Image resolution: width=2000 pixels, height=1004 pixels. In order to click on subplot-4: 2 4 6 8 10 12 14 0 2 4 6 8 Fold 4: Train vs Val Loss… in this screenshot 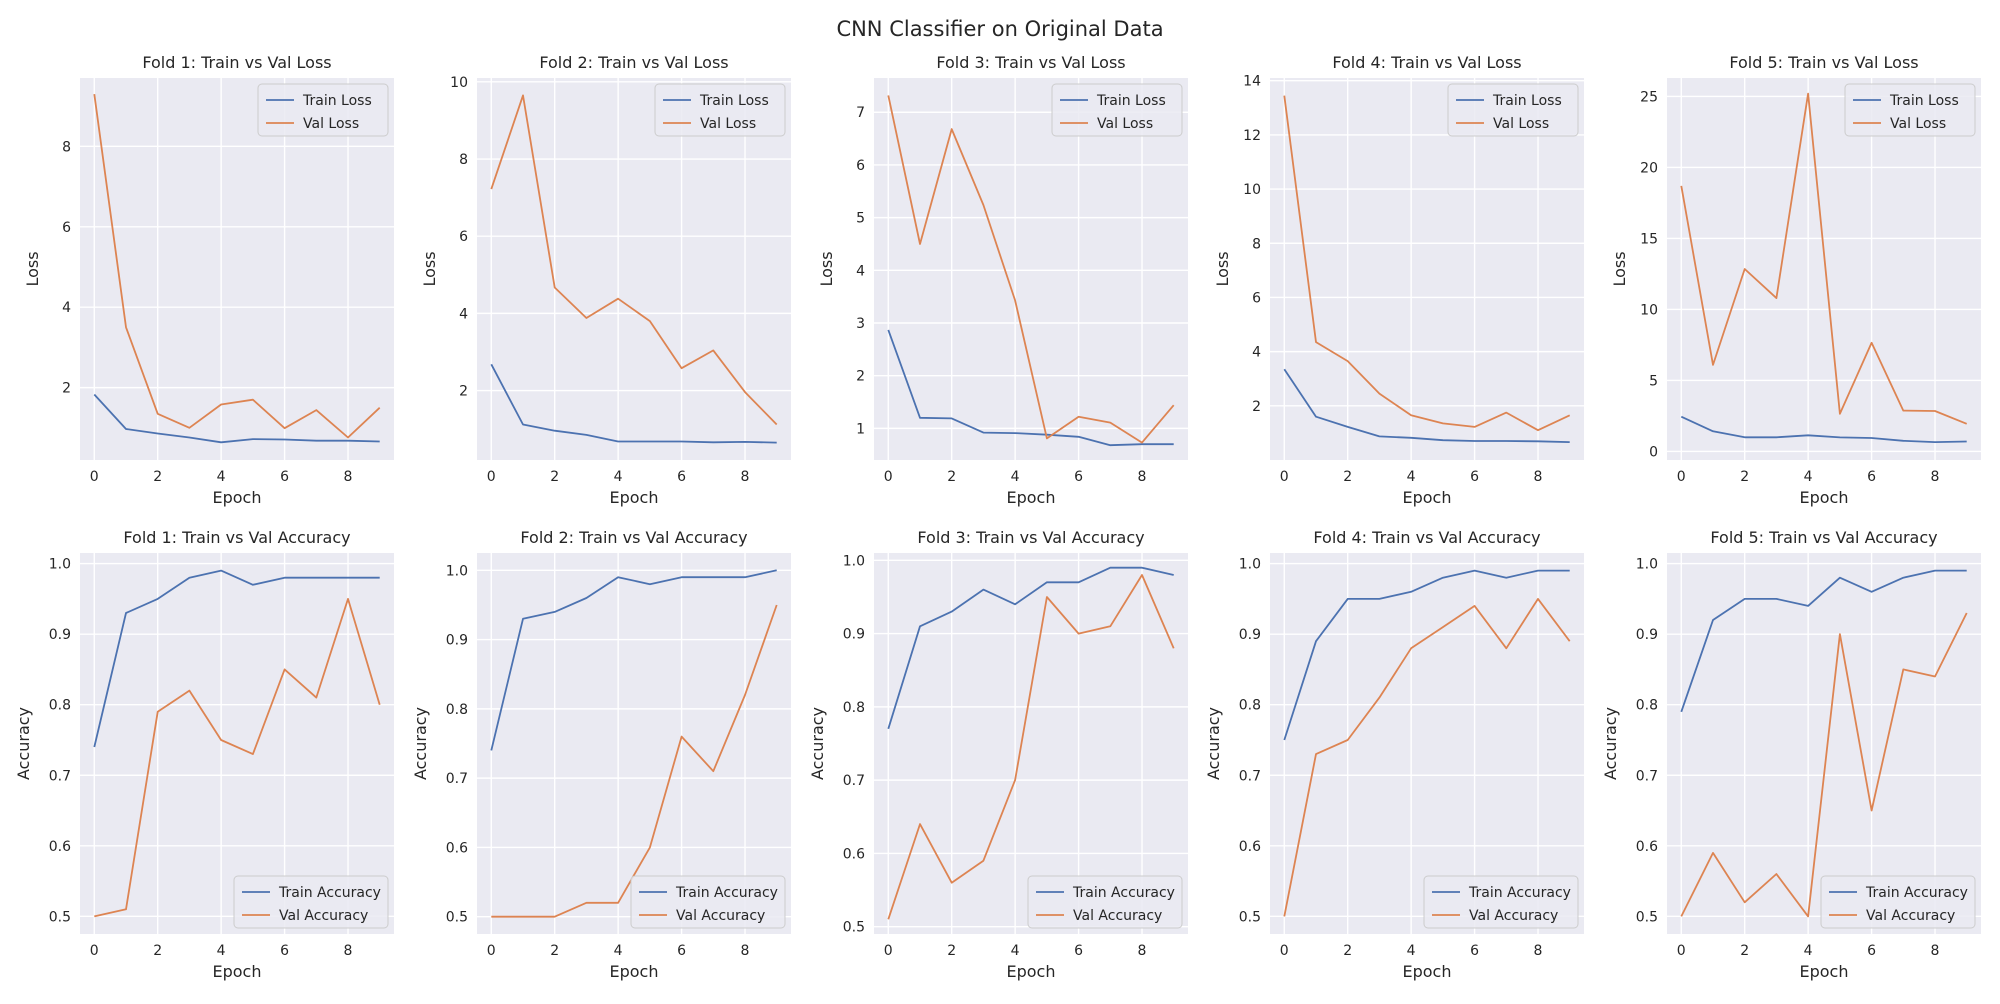, I will do `click(1398, 280)`.